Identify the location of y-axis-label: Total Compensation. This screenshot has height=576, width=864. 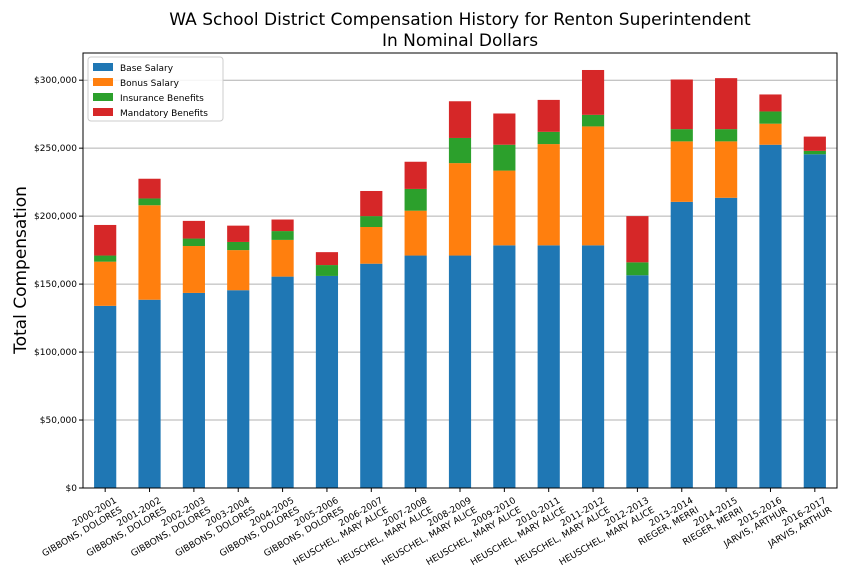
(21, 270).